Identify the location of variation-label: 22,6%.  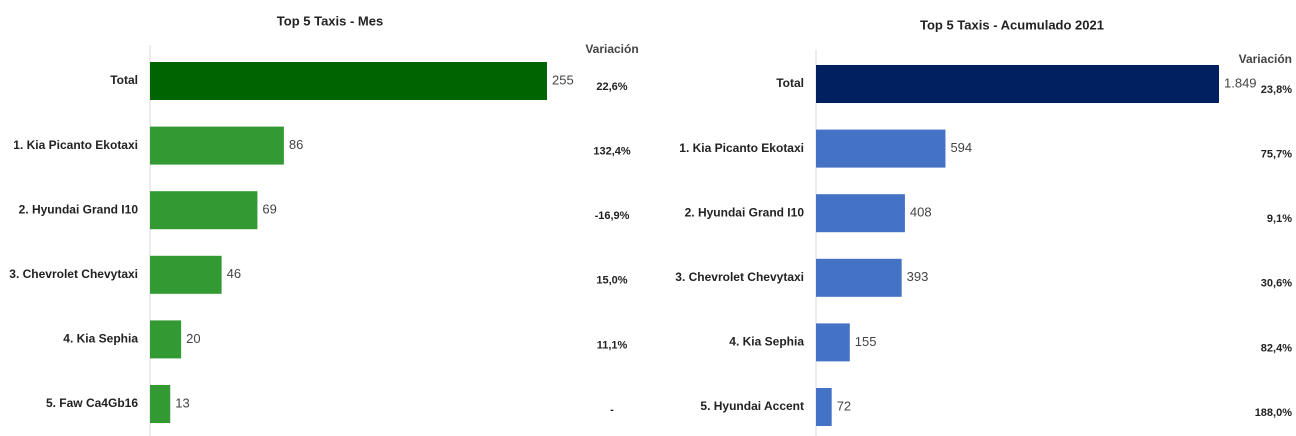
(611, 87).